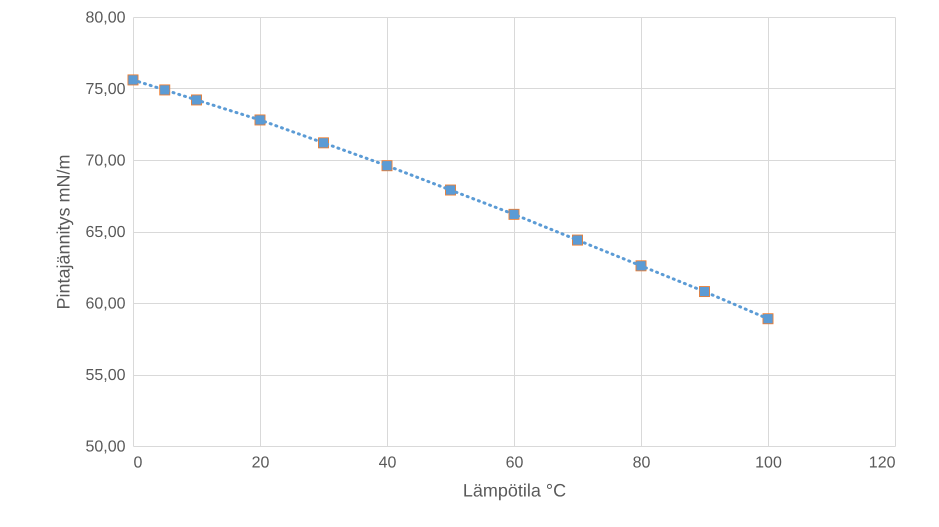  Describe the element at coordinates (105, 161) in the screenshot. I see `y-tick-label: 70,00` at that location.